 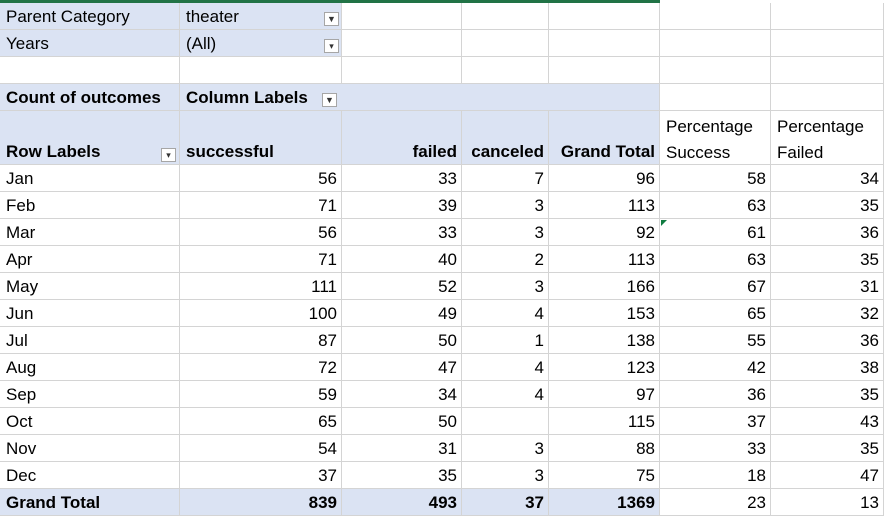 I want to click on percentage-total-cell: 13, so click(x=827, y=502).